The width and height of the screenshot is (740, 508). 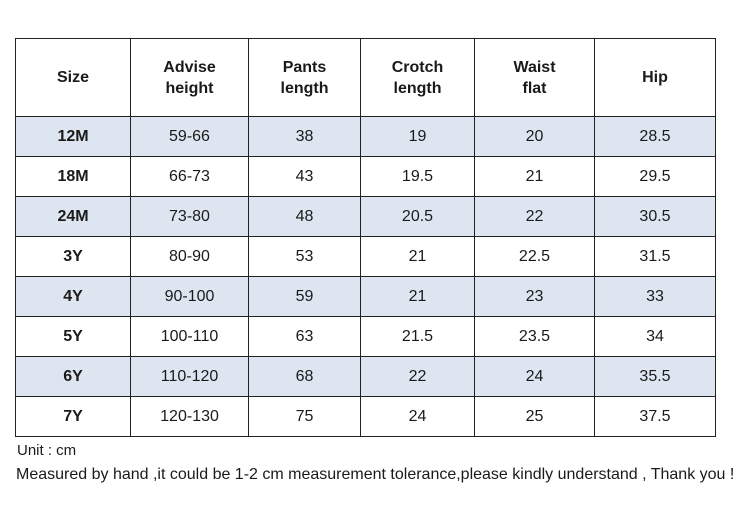 What do you see at coordinates (655, 336) in the screenshot?
I see `cell-hip: 34` at bounding box center [655, 336].